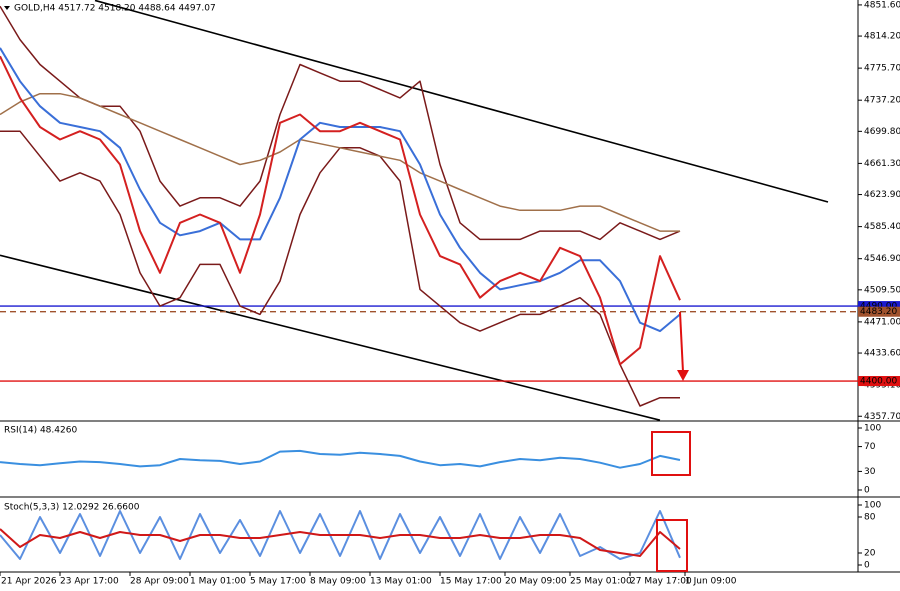 This screenshot has width=900, height=591. Describe the element at coordinates (218, 582) in the screenshot. I see `x-tick-label: 1 May 01:00` at that location.